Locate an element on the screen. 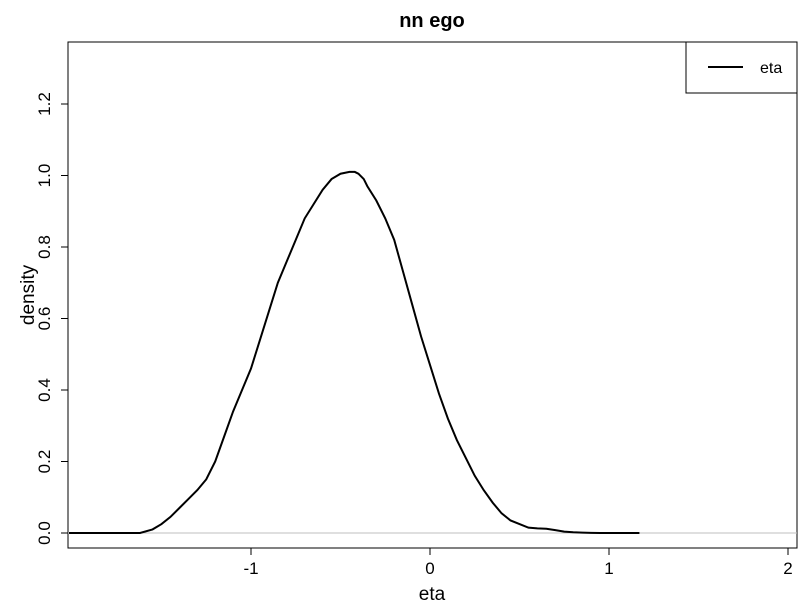 Image resolution: width=800 pixels, height=603 pixels. x-tick-label: 1 is located at coordinates (608, 568).